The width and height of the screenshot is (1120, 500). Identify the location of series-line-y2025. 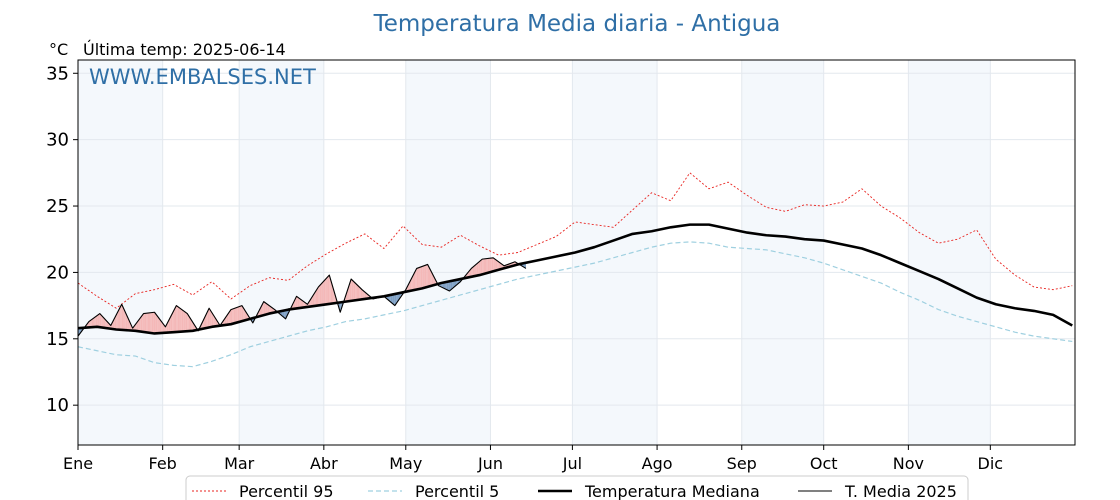
(302, 297).